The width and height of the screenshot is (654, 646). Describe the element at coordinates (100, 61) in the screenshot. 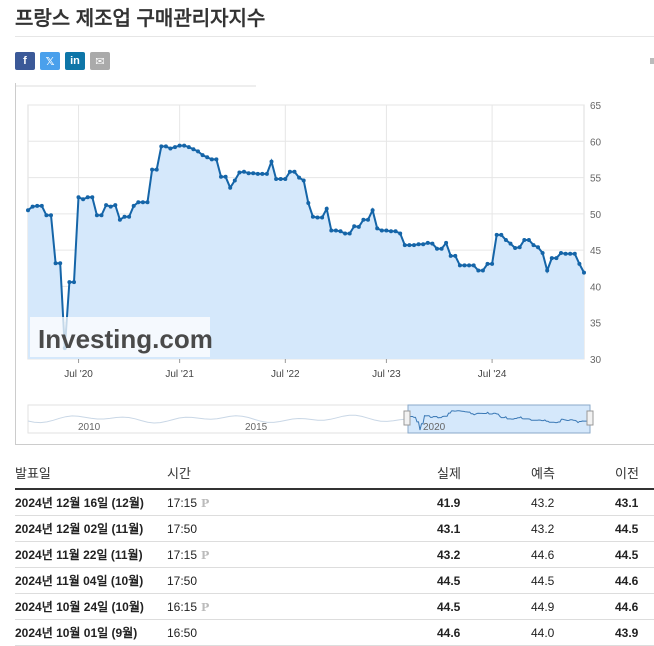

I see `email-icon: ✉` at that location.